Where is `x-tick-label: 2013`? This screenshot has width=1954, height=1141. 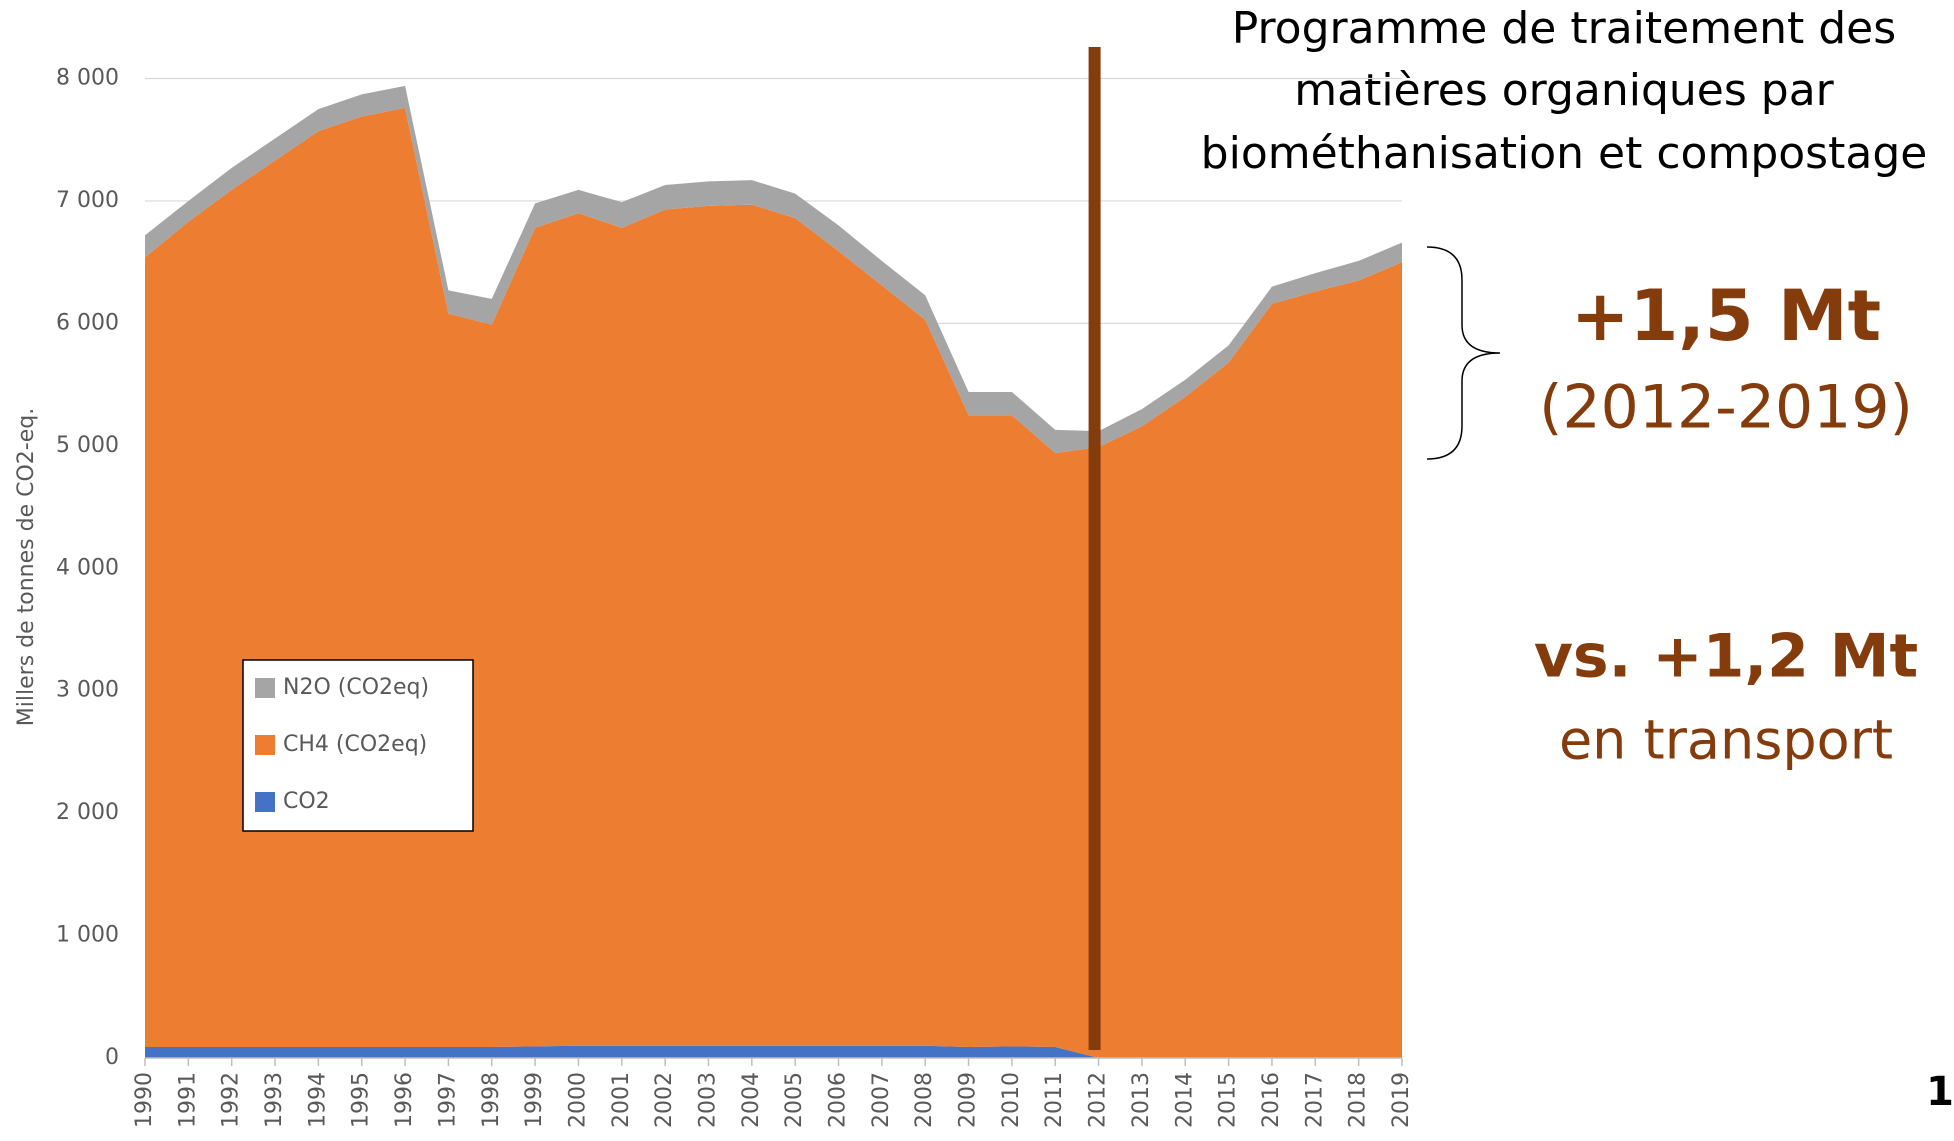 x-tick-label: 2013 is located at coordinates (1141, 1100).